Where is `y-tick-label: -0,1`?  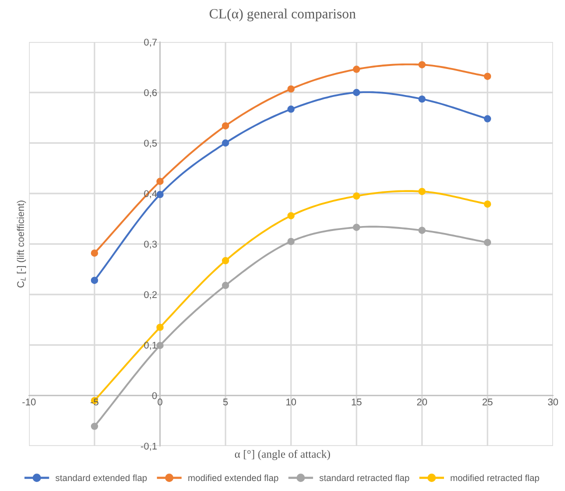 y-tick-label: -0,1 is located at coordinates (148, 446).